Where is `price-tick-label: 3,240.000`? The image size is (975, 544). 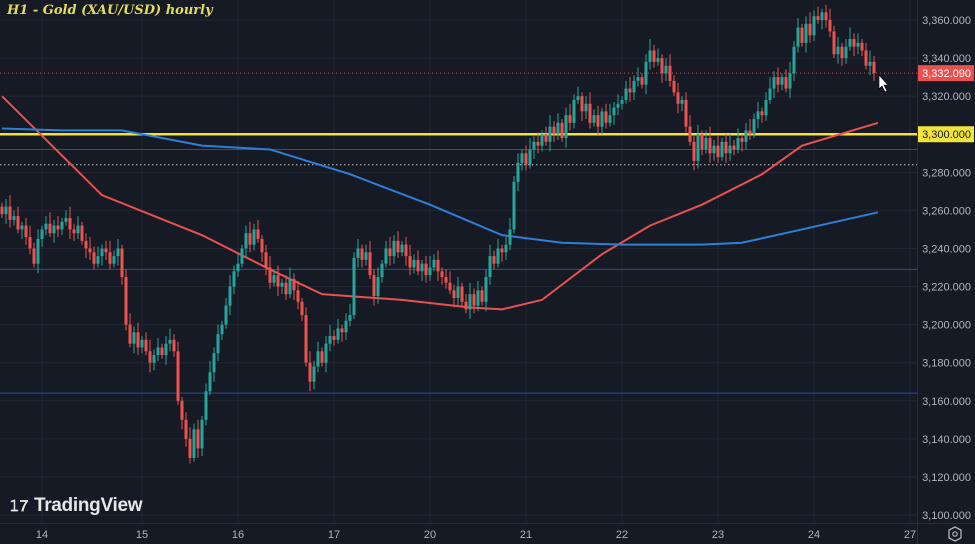 price-tick-label: 3,240.000 is located at coordinates (946, 249).